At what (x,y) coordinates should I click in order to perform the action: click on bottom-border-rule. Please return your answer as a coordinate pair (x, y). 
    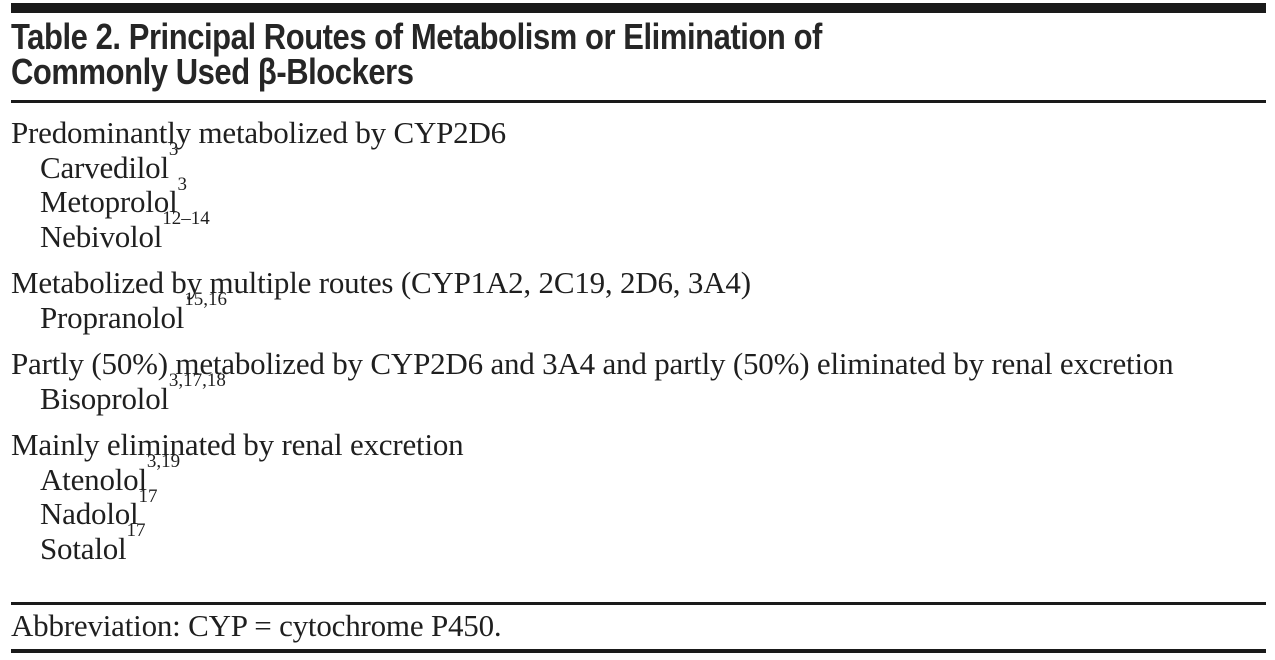
    Looking at the image, I should click on (638, 651).